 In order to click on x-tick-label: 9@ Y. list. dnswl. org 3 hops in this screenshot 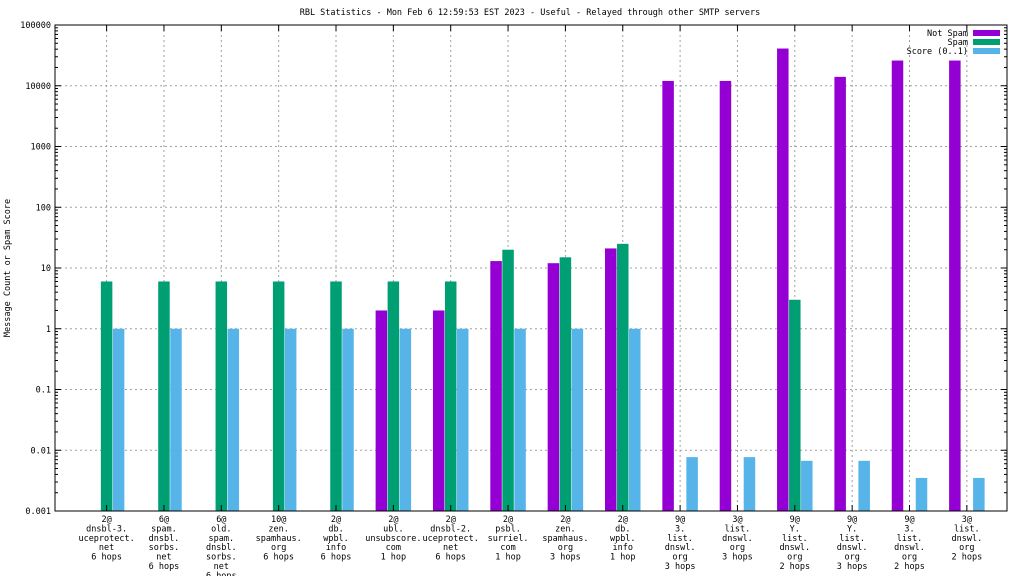, I will do `click(852, 543)`.